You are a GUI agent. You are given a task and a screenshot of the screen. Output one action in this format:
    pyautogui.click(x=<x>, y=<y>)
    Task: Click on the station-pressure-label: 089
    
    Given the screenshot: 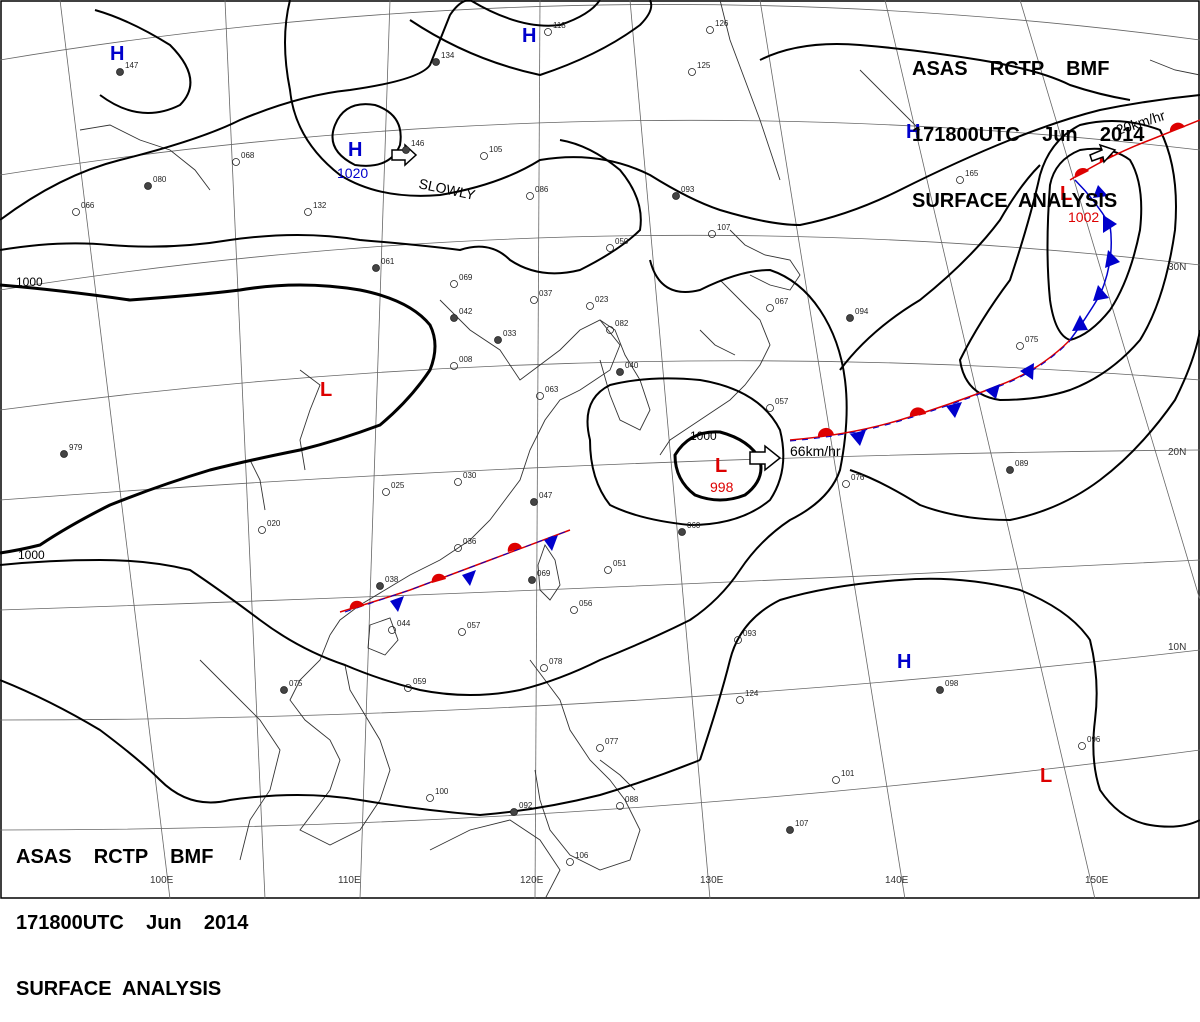 What is the action you would take?
    pyautogui.click(x=1022, y=463)
    